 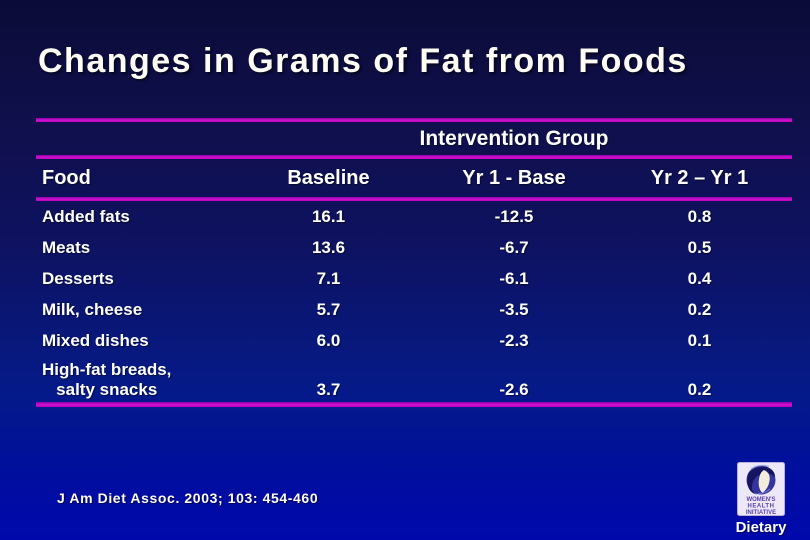 I want to click on yr2-yr1-value: 0.5, so click(x=699, y=247).